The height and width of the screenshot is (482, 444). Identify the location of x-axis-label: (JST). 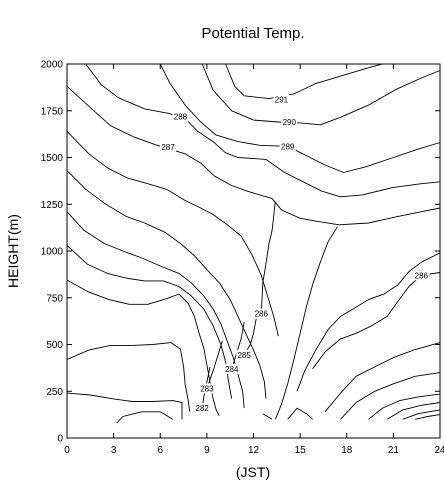
(253, 472).